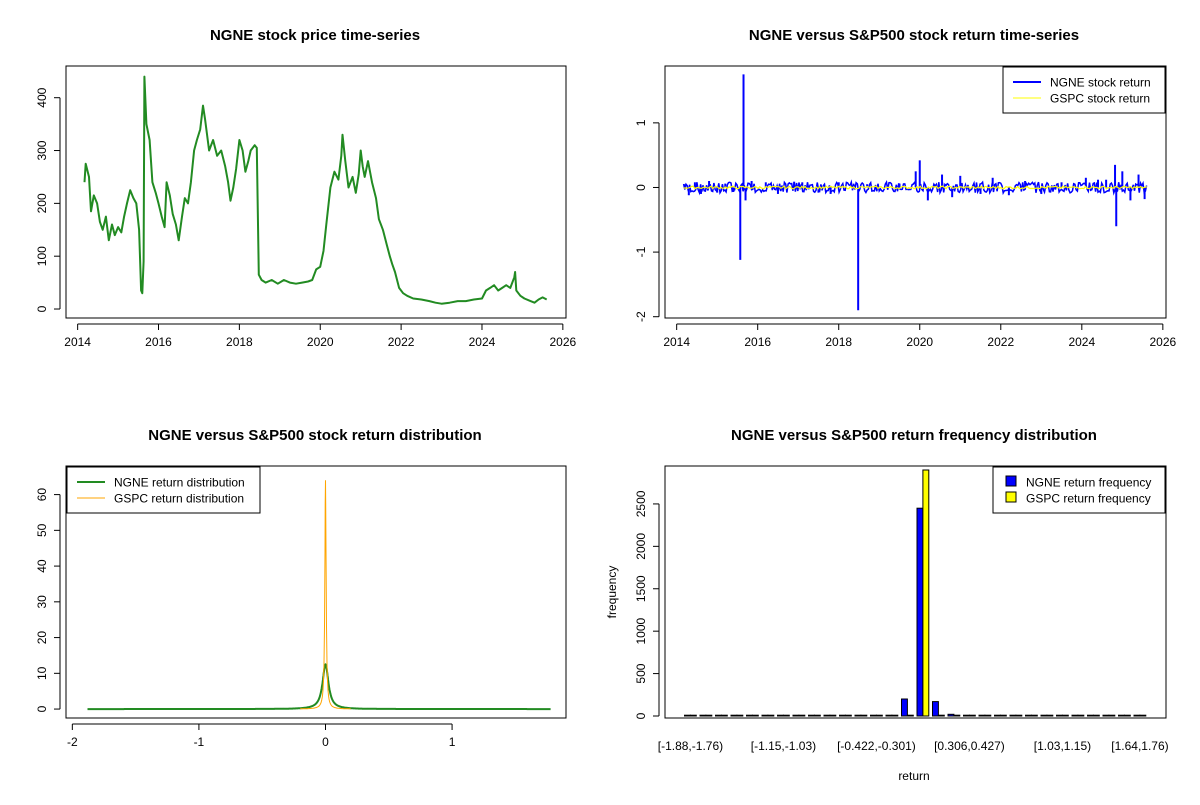 This screenshot has width=1200, height=805. Describe the element at coordinates (320, 342) in the screenshot. I see `price-x-tick-label: 2020` at that location.